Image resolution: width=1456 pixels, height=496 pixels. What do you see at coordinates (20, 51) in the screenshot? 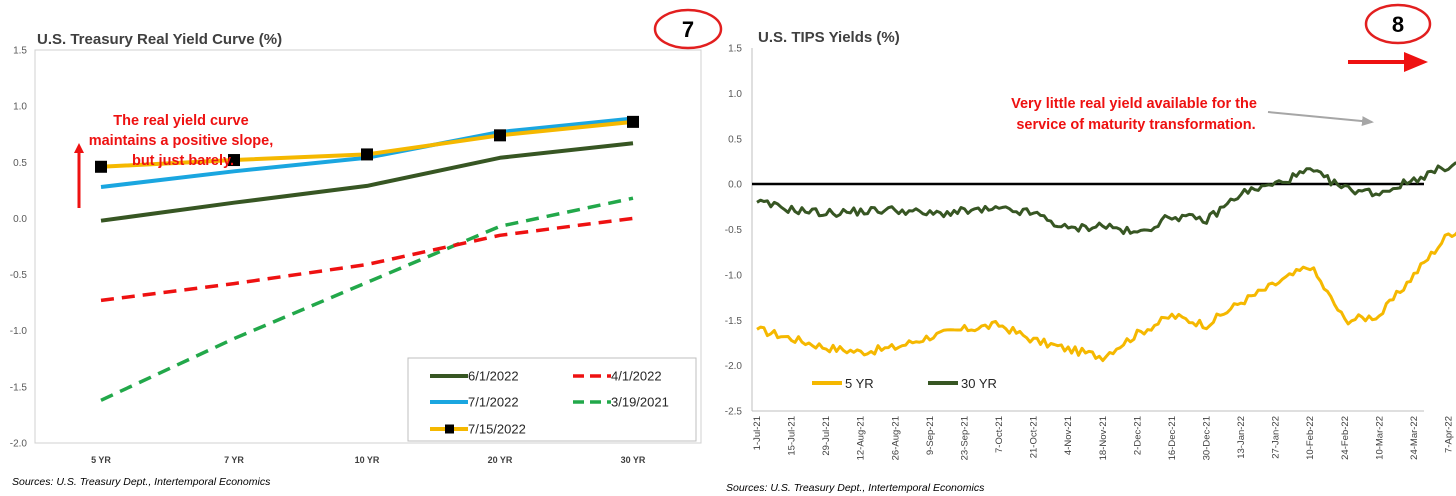
I see `chart-1-y-tick-label: 1.5` at bounding box center [20, 51].